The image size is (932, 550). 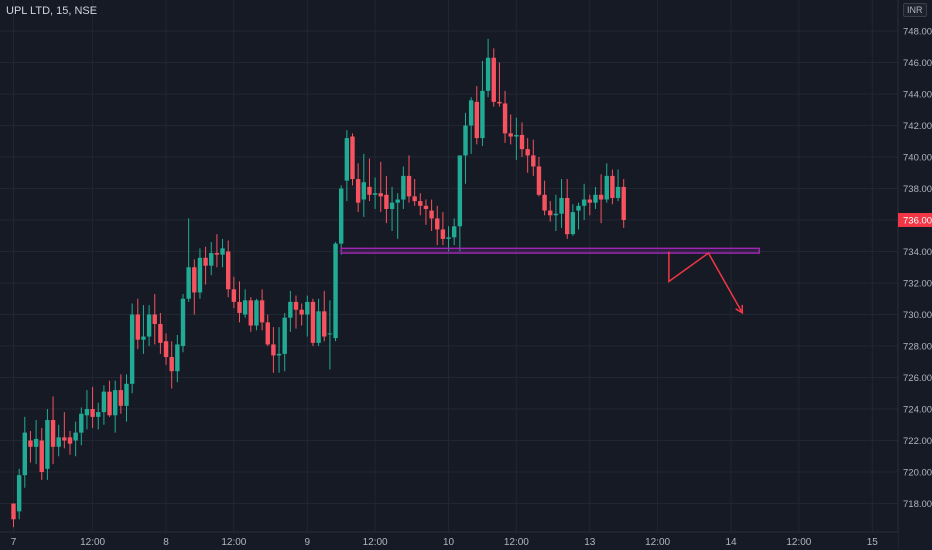 I want to click on time-tick-label: 13, so click(x=590, y=542).